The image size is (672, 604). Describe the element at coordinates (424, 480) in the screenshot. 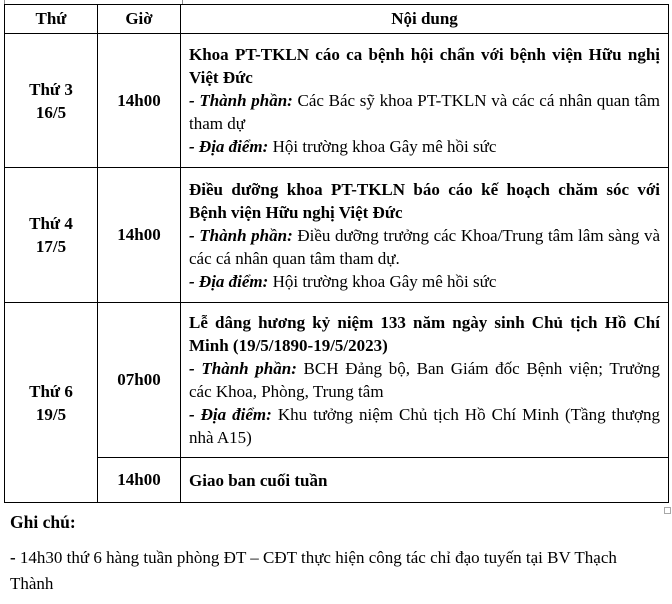

I see `content-cell-fri-afternoon: Giao ban cuối tuần` at that location.